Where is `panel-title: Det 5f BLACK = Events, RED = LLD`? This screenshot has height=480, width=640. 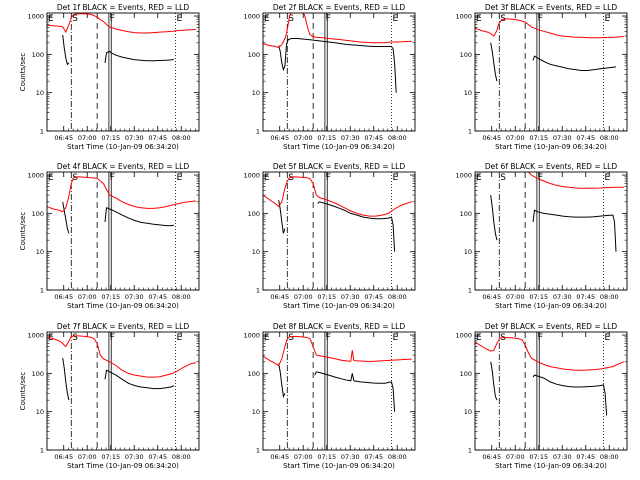
panel-title: Det 5f BLACK = Events, RED = LLD is located at coordinates (339, 166).